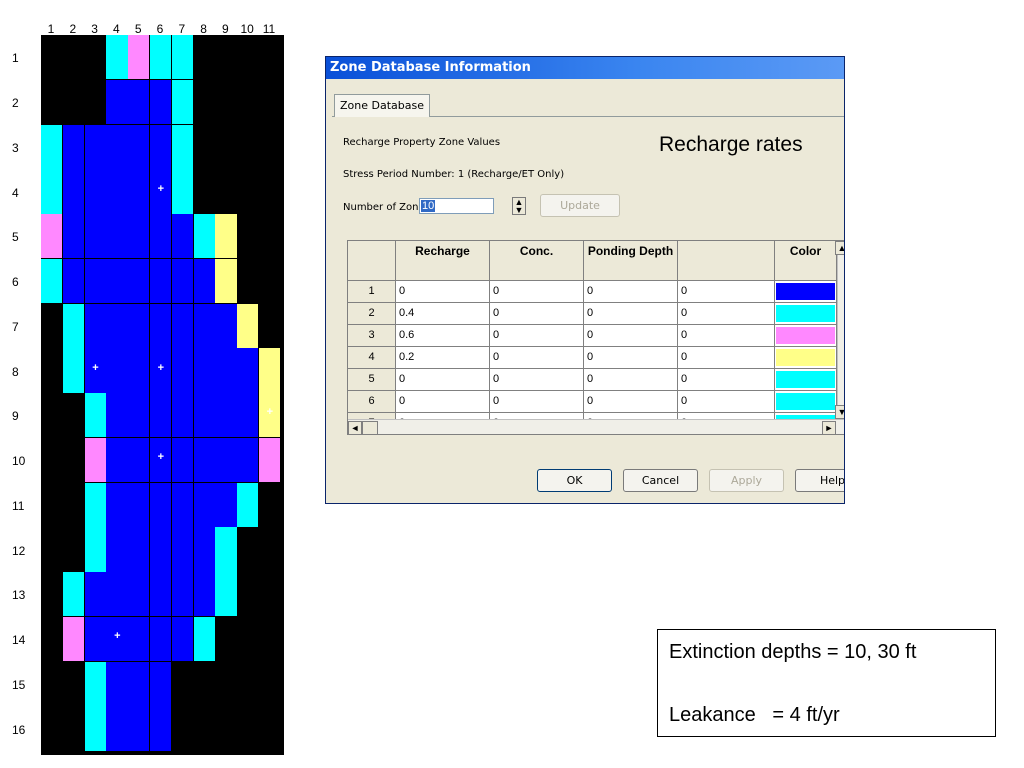 The height and width of the screenshot is (768, 1024). What do you see at coordinates (372, 261) in the screenshot?
I see `table-corner` at bounding box center [372, 261].